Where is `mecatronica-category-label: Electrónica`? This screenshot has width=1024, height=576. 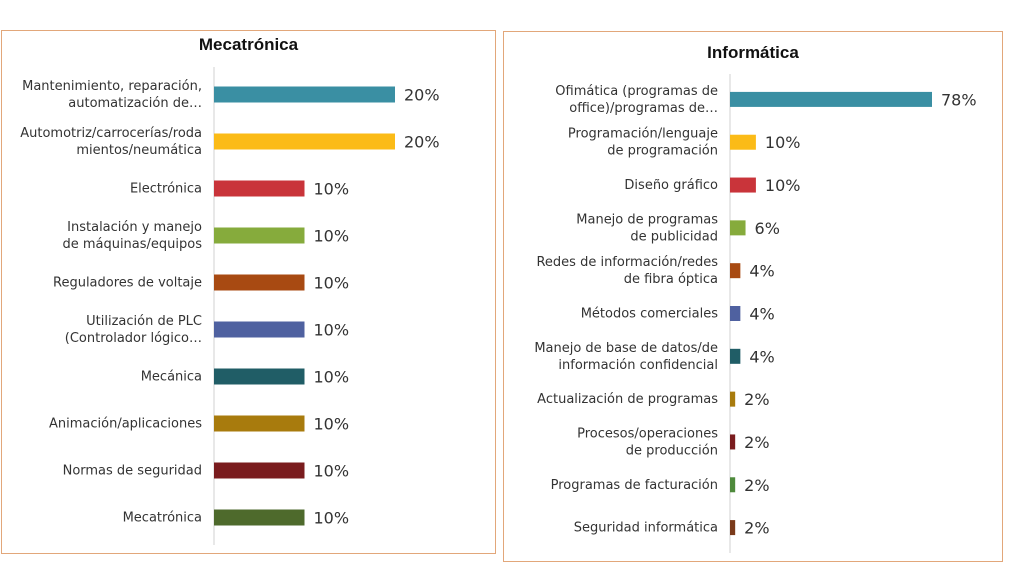
mecatronica-category-label: Electrónica is located at coordinates (166, 189).